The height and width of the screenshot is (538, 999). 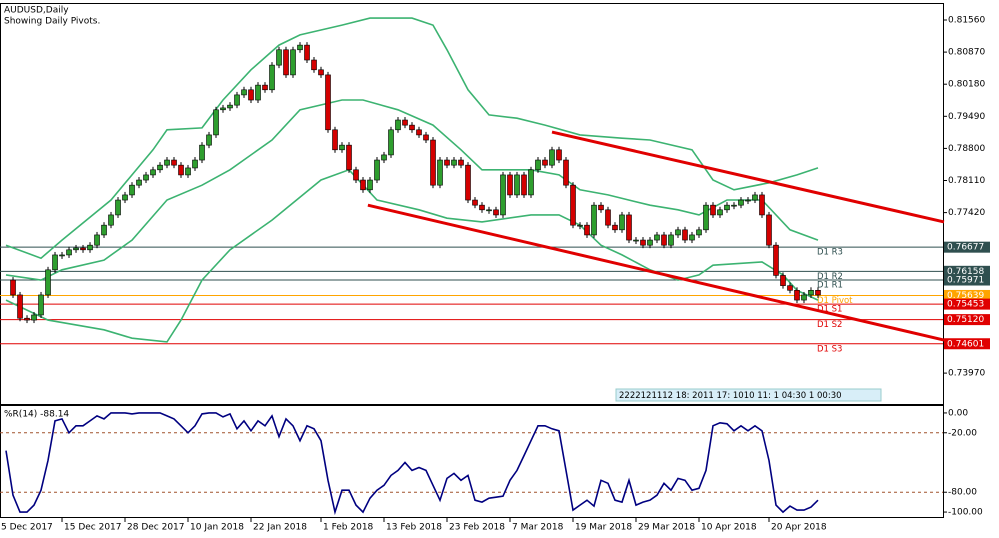 I want to click on pivot-price-label: 0.75639, so click(x=965, y=296).